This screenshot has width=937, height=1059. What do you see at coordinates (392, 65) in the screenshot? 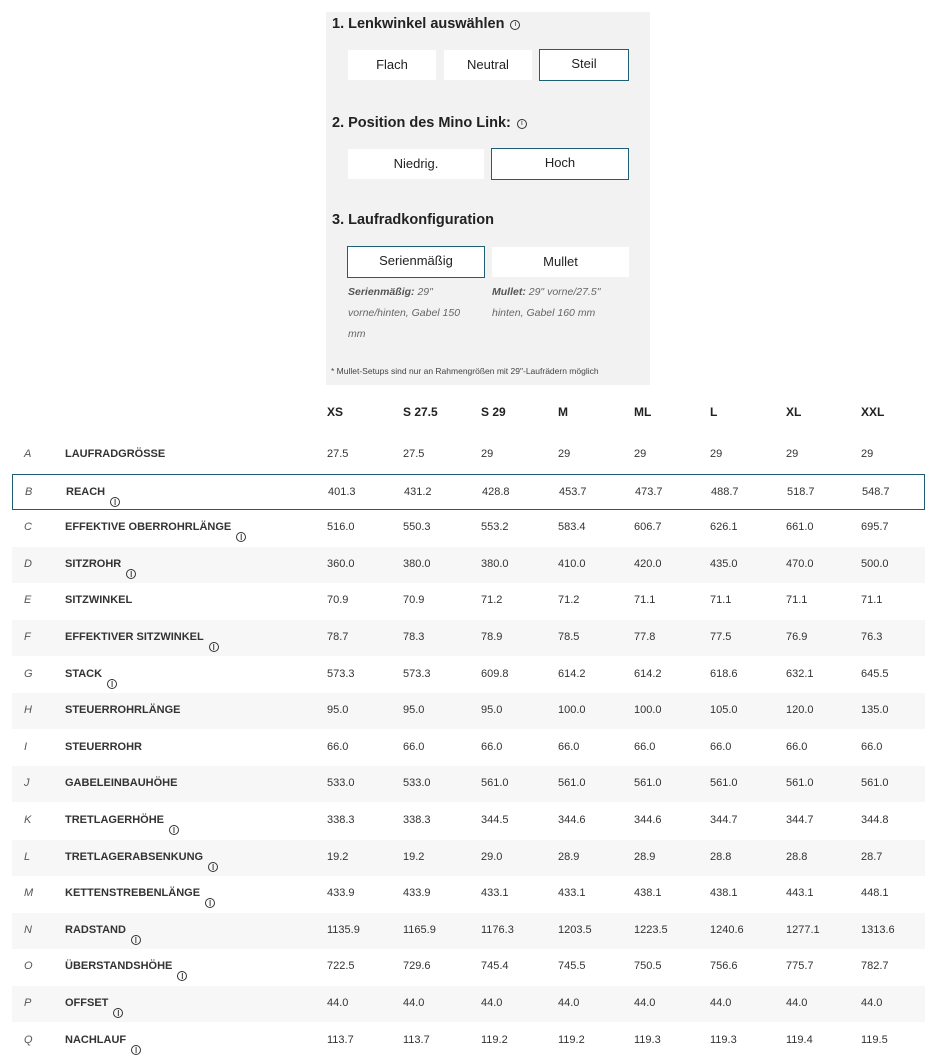
I see `option-flach: Flach` at bounding box center [392, 65].